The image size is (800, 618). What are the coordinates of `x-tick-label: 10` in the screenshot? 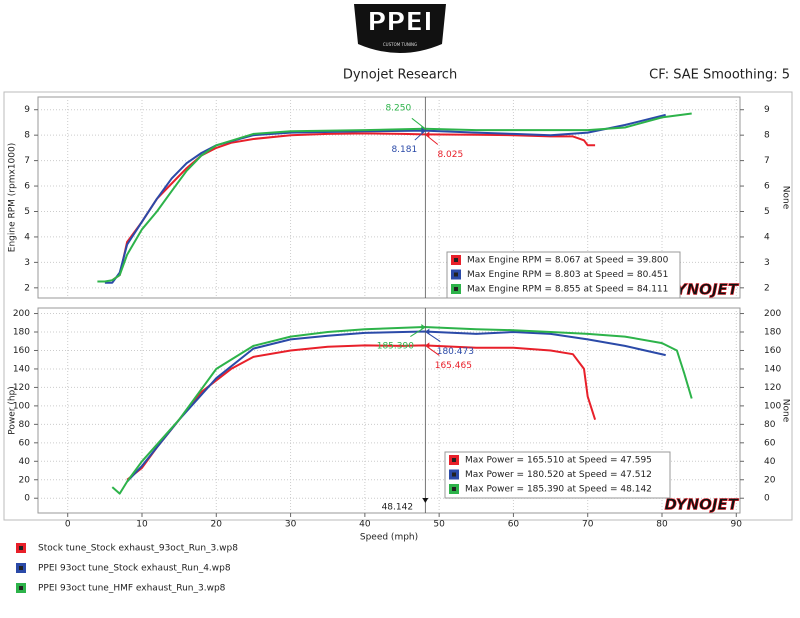 It's located at (142, 525).